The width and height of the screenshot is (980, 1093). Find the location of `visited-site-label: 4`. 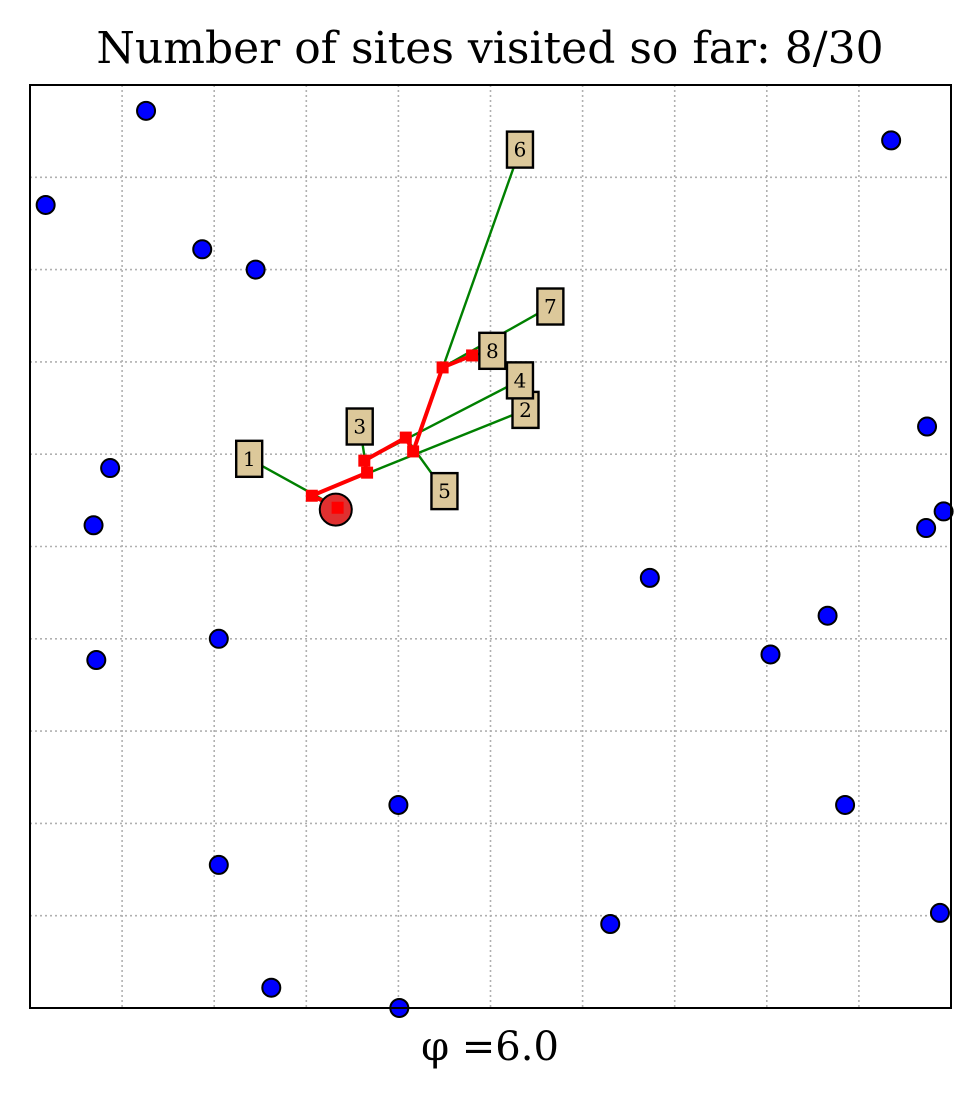

visited-site-label: 4 is located at coordinates (520, 380).